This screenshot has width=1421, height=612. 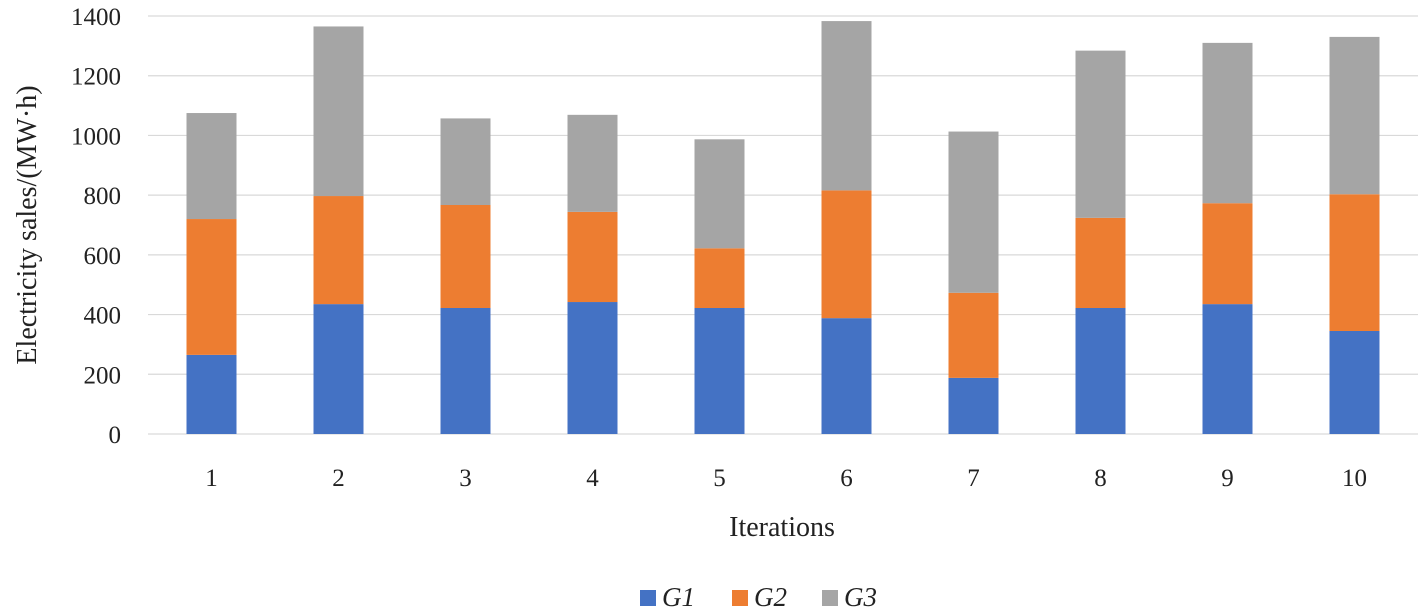 I want to click on y-tick-label: 800, so click(x=103, y=196).